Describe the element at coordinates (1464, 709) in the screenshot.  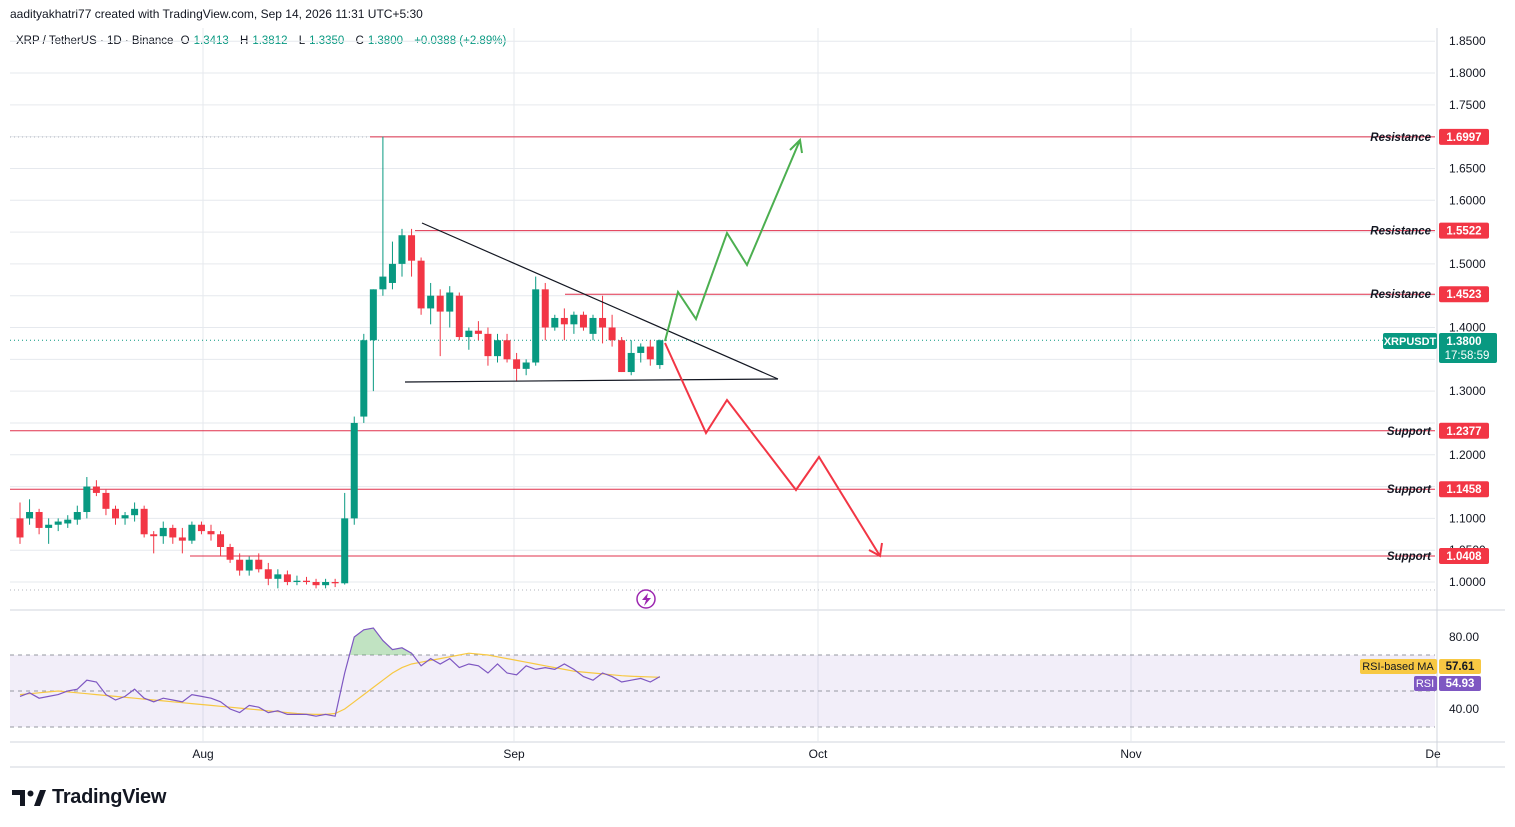
I see `rsi-axis-tick: 40.00` at that location.